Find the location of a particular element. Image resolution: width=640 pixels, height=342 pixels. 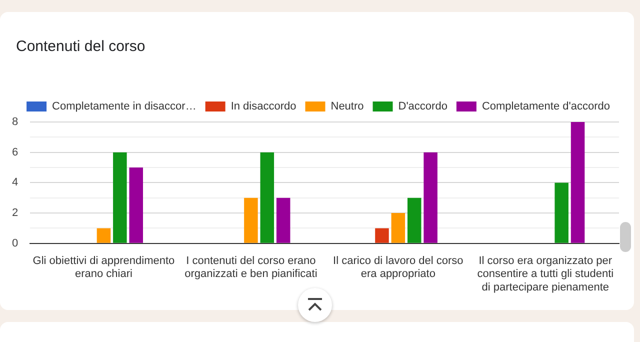

y-tick-label: 0 is located at coordinates (15, 243).